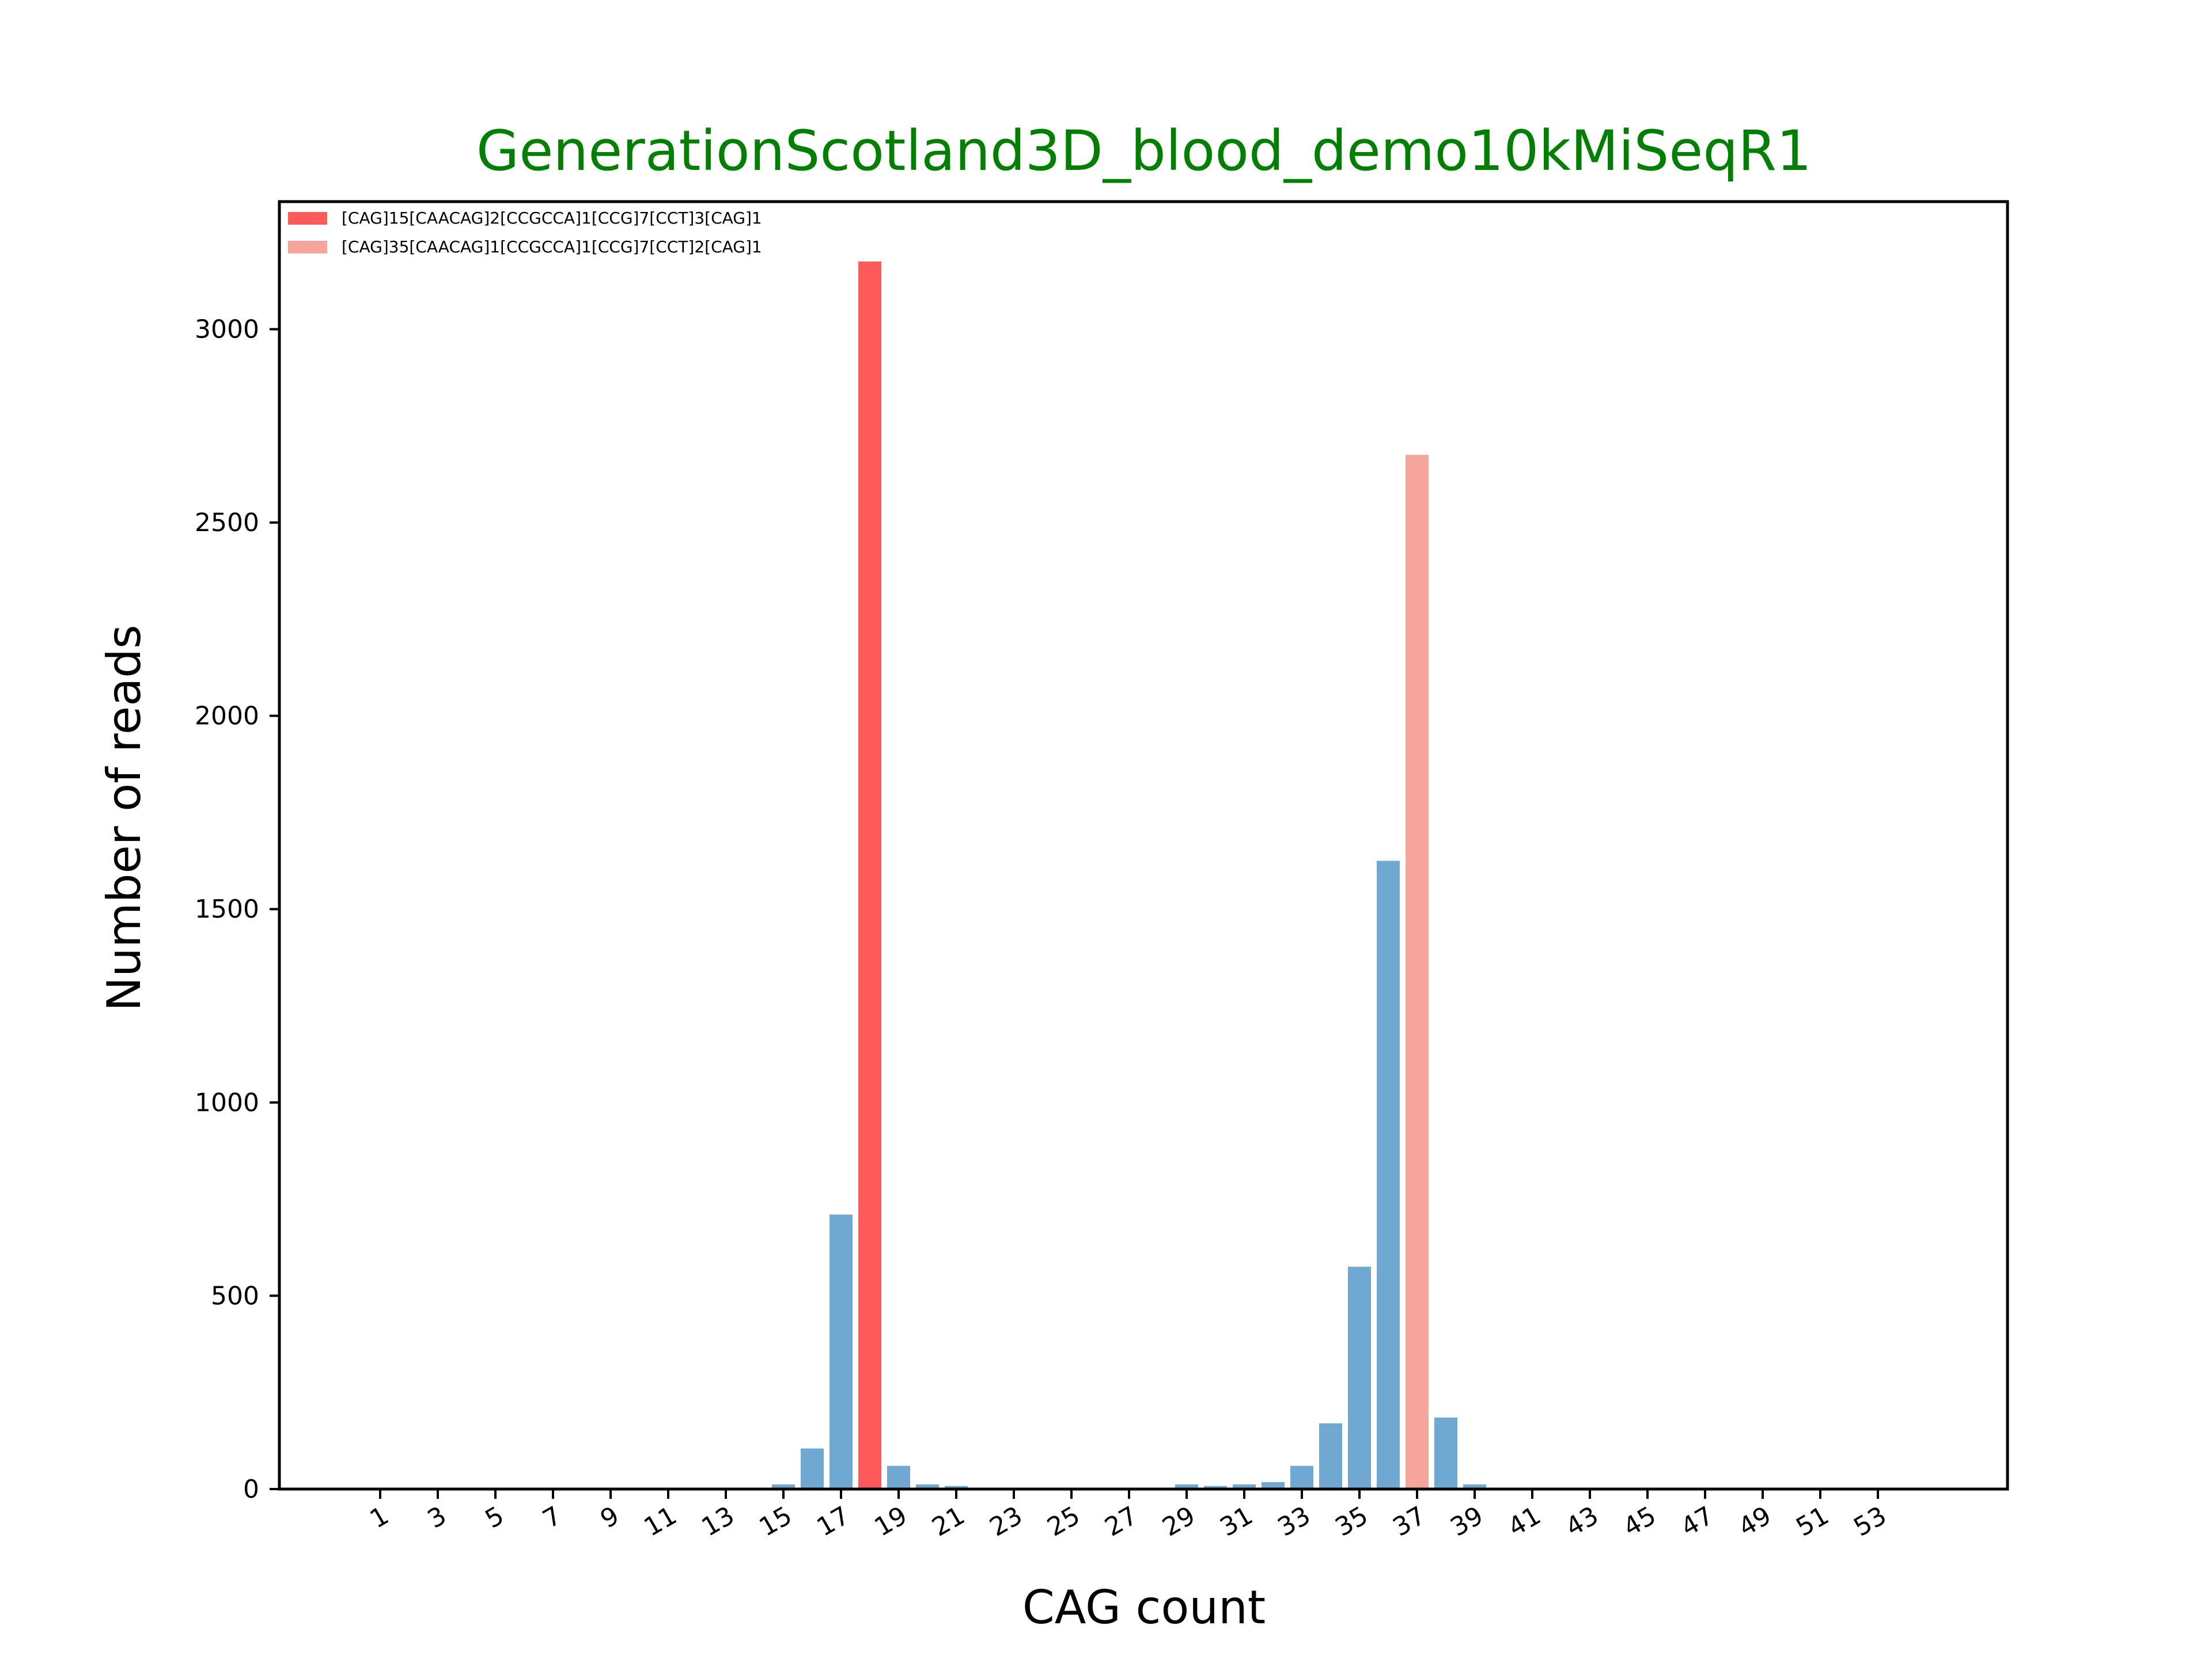  I want to click on x-tick-label: 35, so click(1352, 1521).